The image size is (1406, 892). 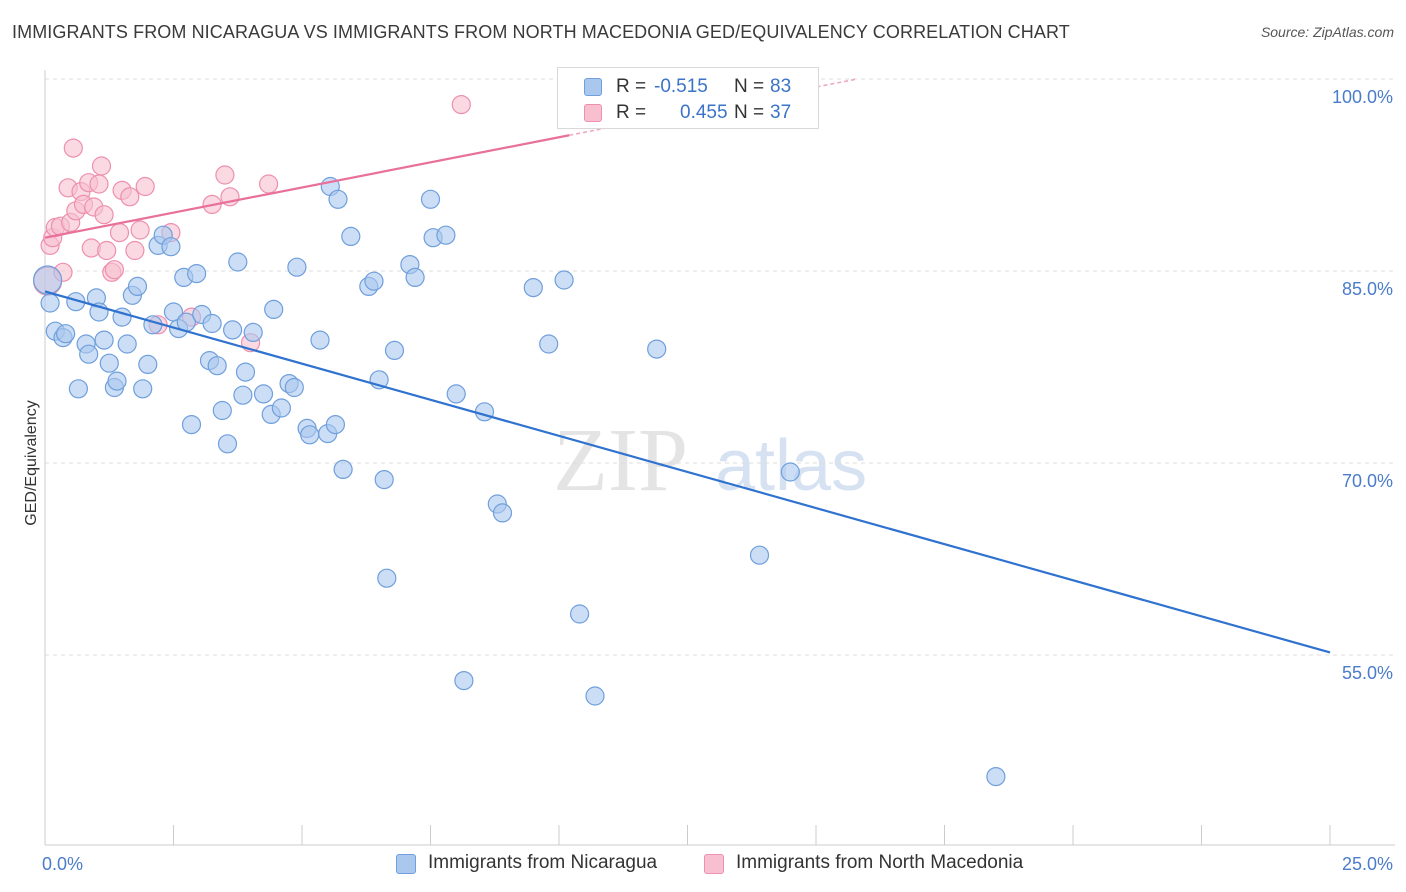 What do you see at coordinates (1367, 864) in the screenshot?
I see `x-tick-label: 25.0%` at bounding box center [1367, 864].